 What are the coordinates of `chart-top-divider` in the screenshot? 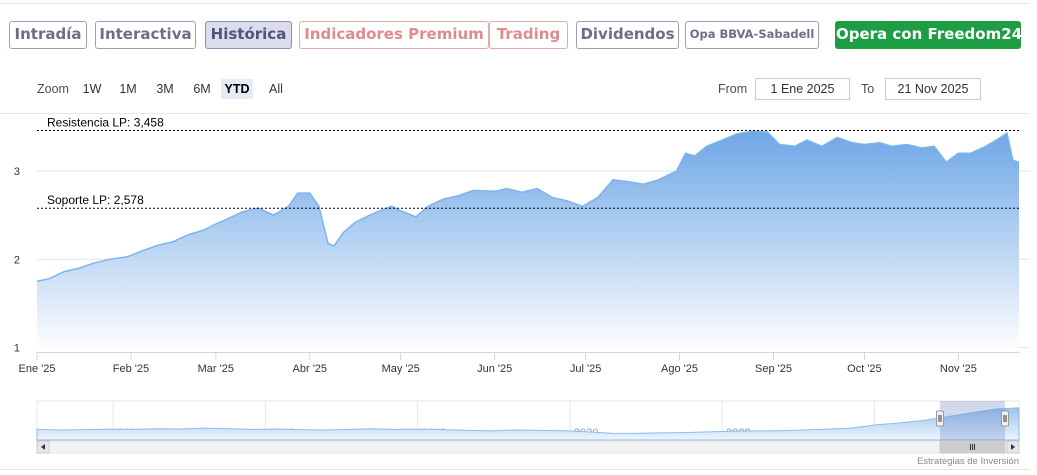 It's located at (515, 113).